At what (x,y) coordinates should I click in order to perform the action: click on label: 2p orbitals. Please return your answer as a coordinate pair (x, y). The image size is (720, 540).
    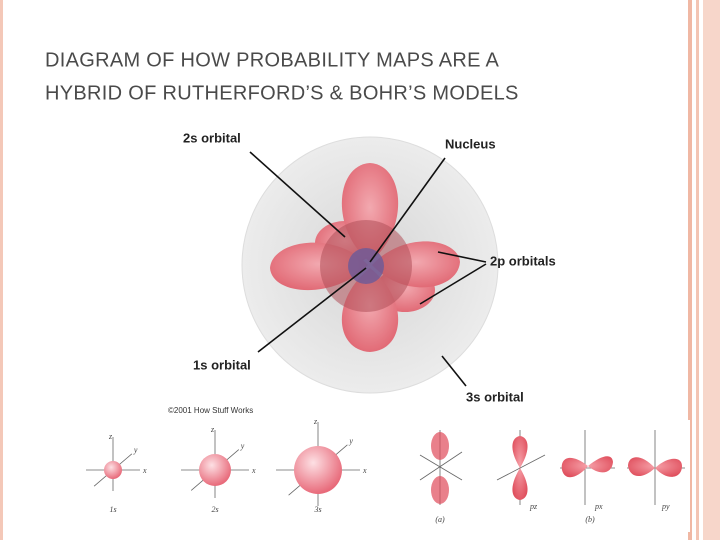
    Looking at the image, I should click on (523, 260).